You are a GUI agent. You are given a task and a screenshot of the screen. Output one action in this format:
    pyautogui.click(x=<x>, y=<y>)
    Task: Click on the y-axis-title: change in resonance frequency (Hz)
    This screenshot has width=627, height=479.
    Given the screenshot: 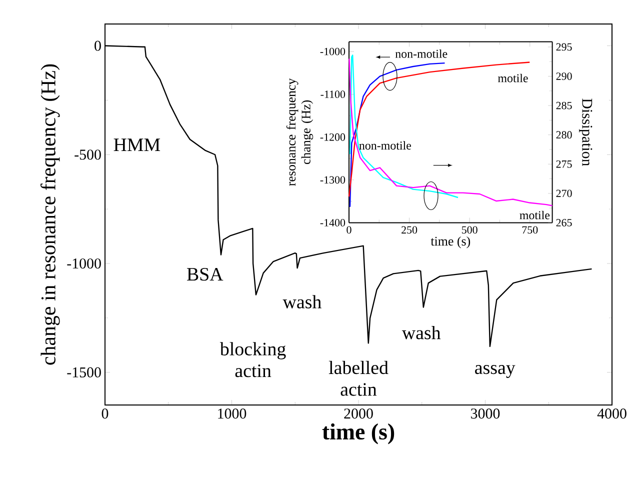 What is the action you would take?
    pyautogui.click(x=50, y=214)
    